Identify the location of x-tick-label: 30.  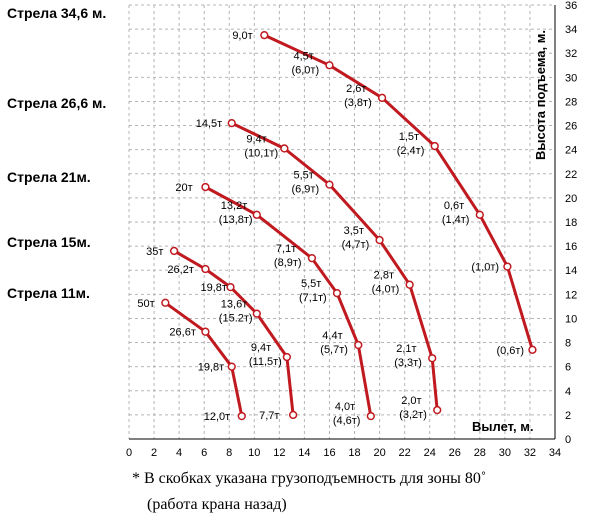
(505, 453).